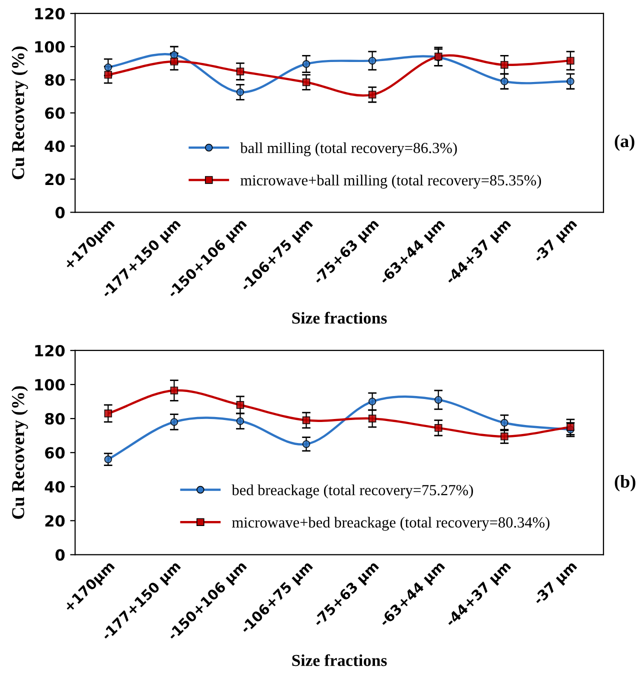  What do you see at coordinates (348, 149) in the screenshot?
I see `legend-label: ball milling (total recovery=86.3%)` at bounding box center [348, 149].